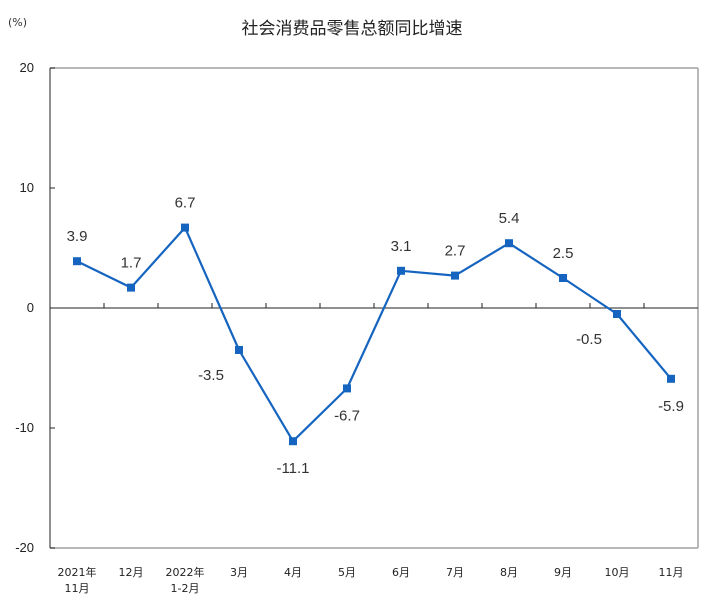 The width and height of the screenshot is (704, 598). What do you see at coordinates (347, 572) in the screenshot?
I see `x-category-label: 5月` at bounding box center [347, 572].